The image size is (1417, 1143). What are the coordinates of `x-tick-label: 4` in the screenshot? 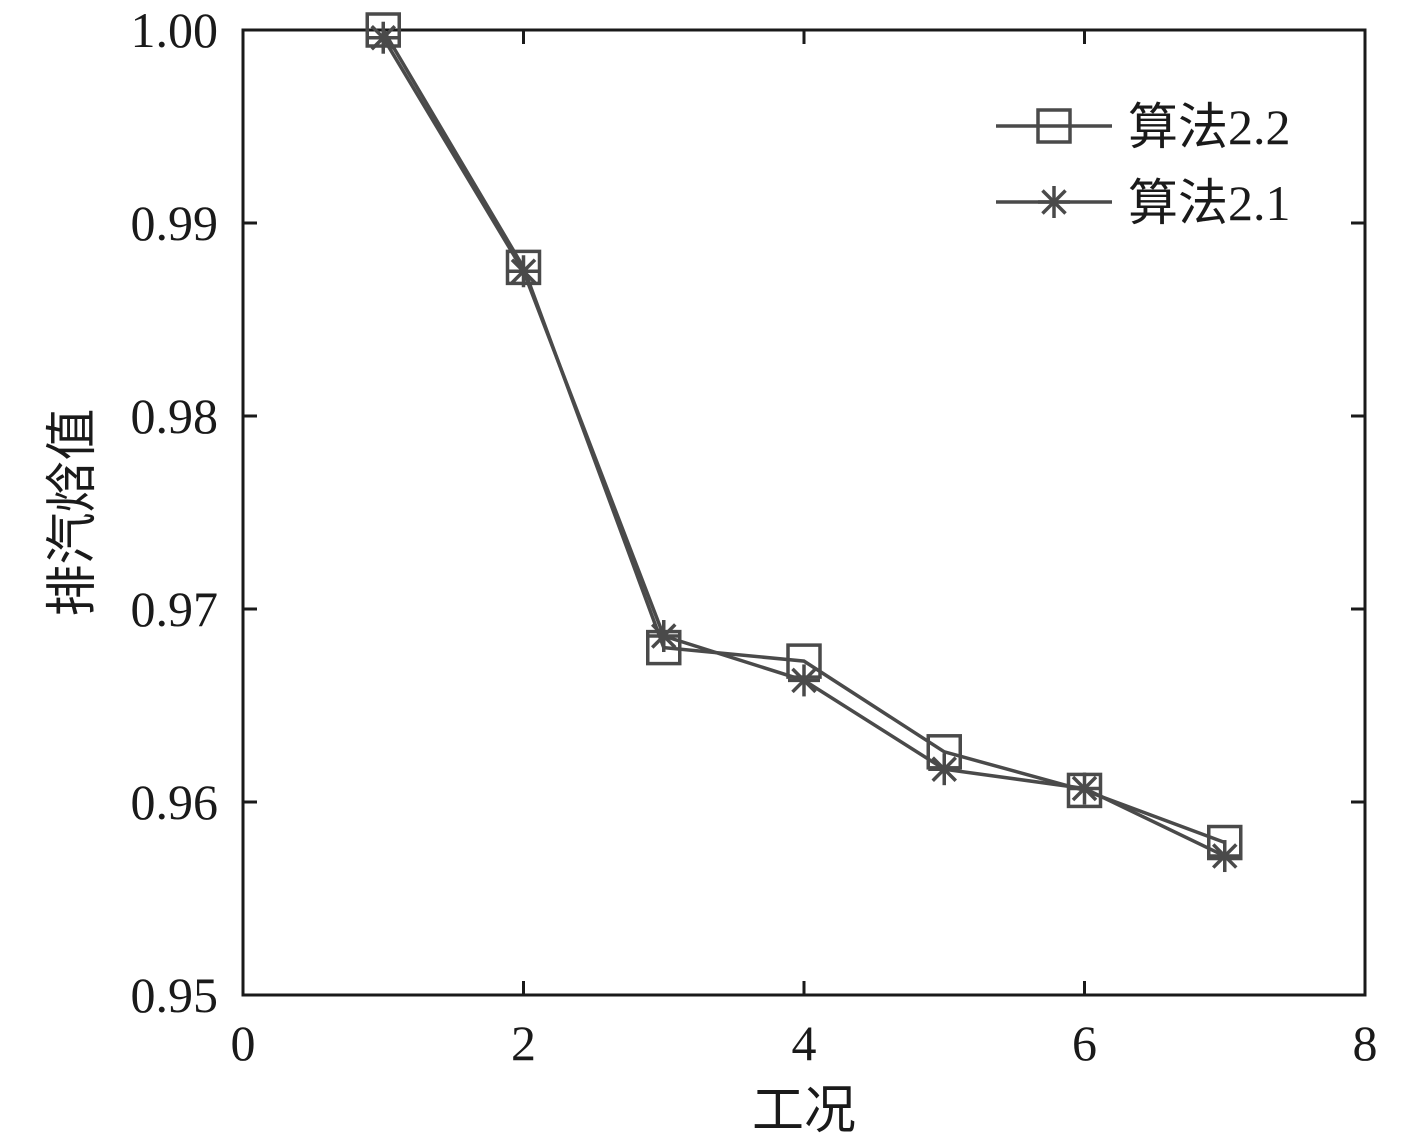 It's located at (804, 1043).